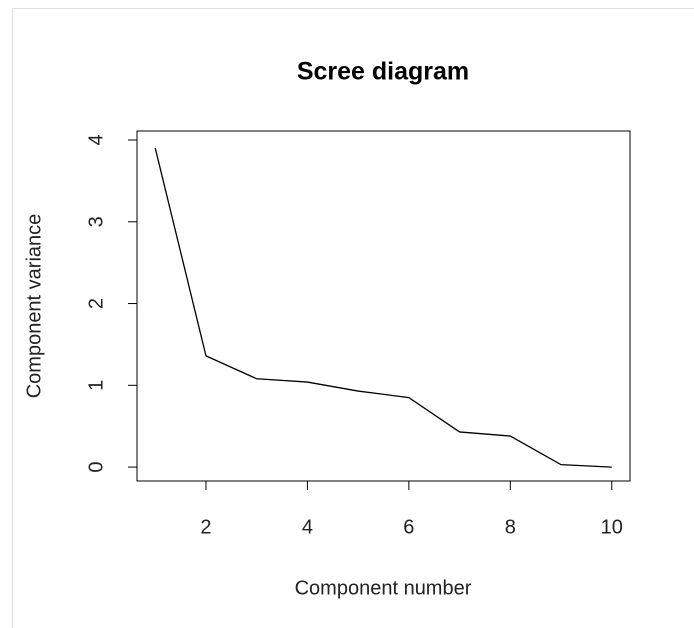  I want to click on y-tick-label: 3, so click(96, 221).